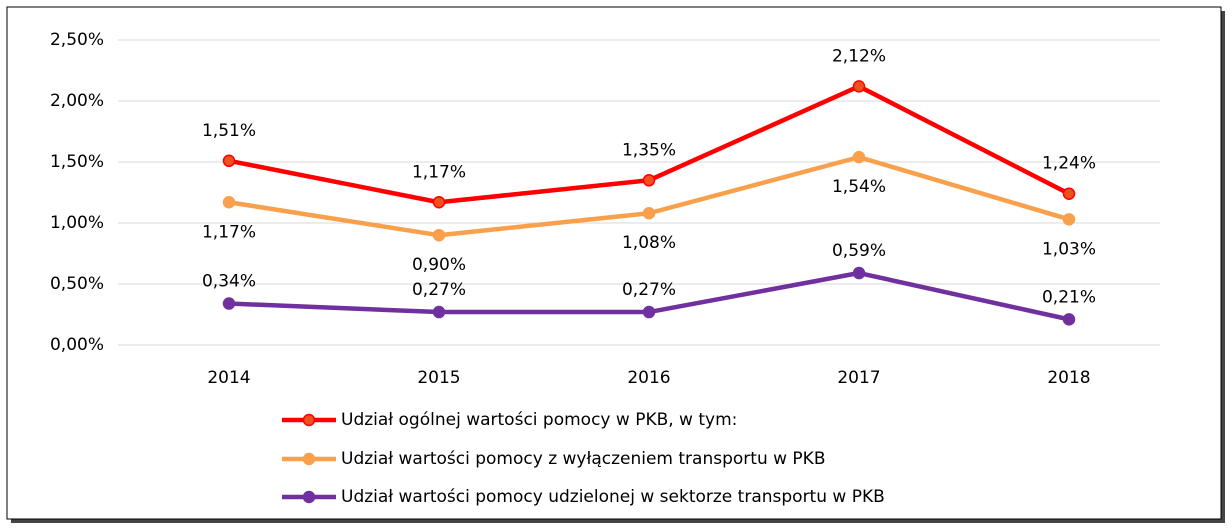 This screenshot has height=528, width=1232. What do you see at coordinates (77, 101) in the screenshot?
I see `y-tick-label: 2,00%` at bounding box center [77, 101].